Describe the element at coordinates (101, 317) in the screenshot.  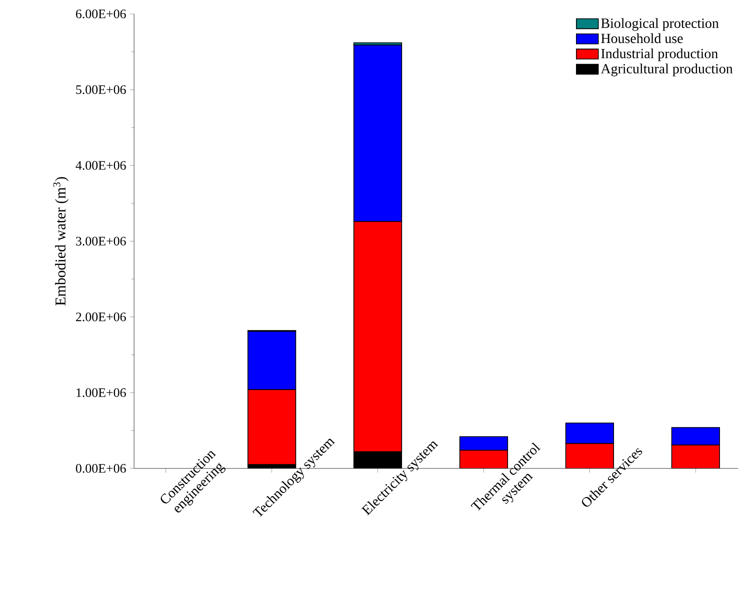
I see `y-tick-label: 2.00E+06` at that location.